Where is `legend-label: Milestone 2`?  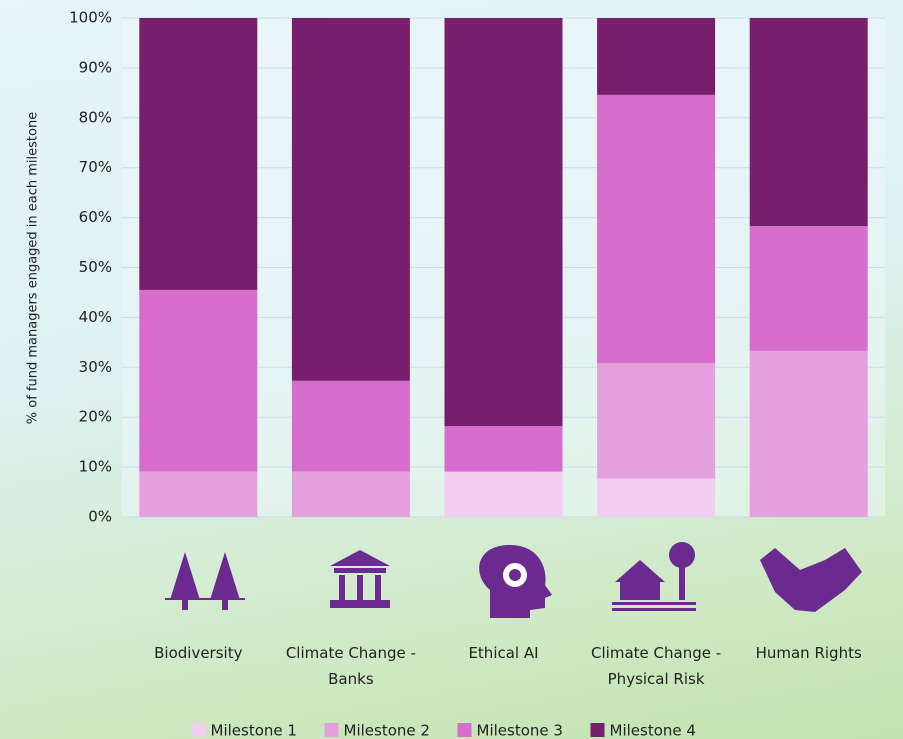 legend-label: Milestone 2 is located at coordinates (387, 730).